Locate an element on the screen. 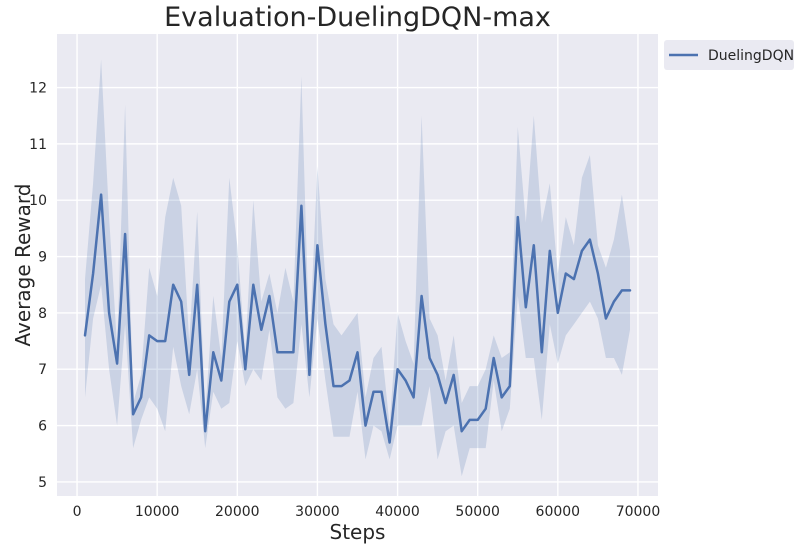 This screenshot has height=550, width=800. legend-label: DuelingDQN is located at coordinates (751, 56).